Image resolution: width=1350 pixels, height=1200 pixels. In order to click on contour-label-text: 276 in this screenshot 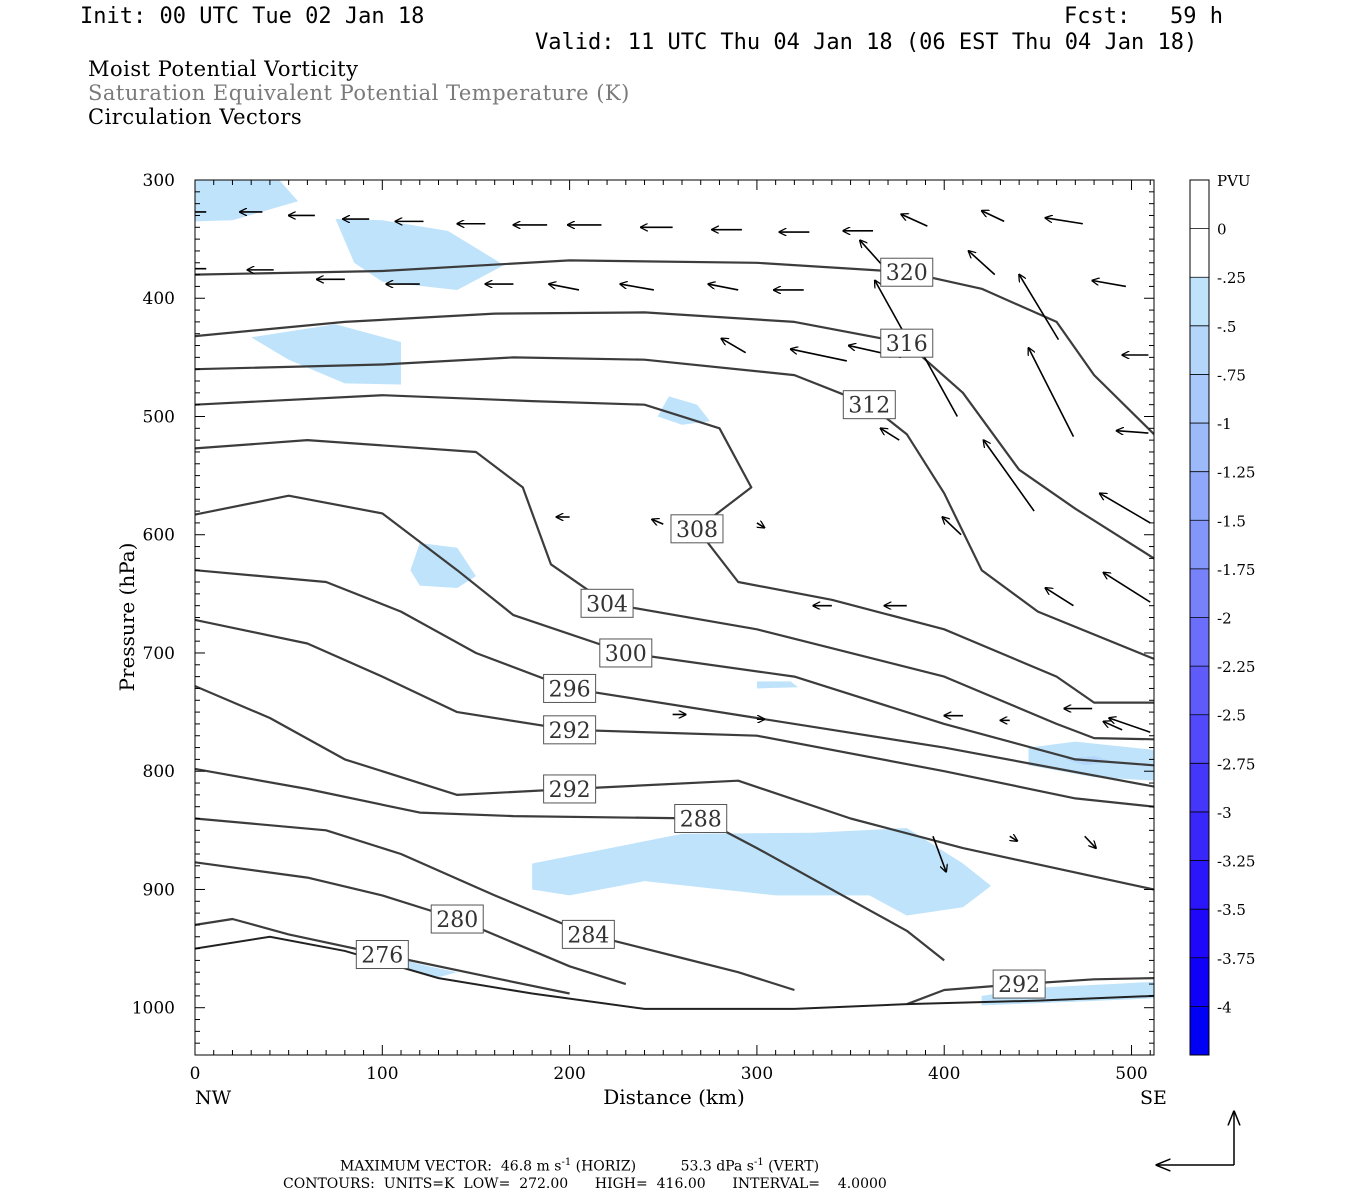, I will do `click(382, 955)`.